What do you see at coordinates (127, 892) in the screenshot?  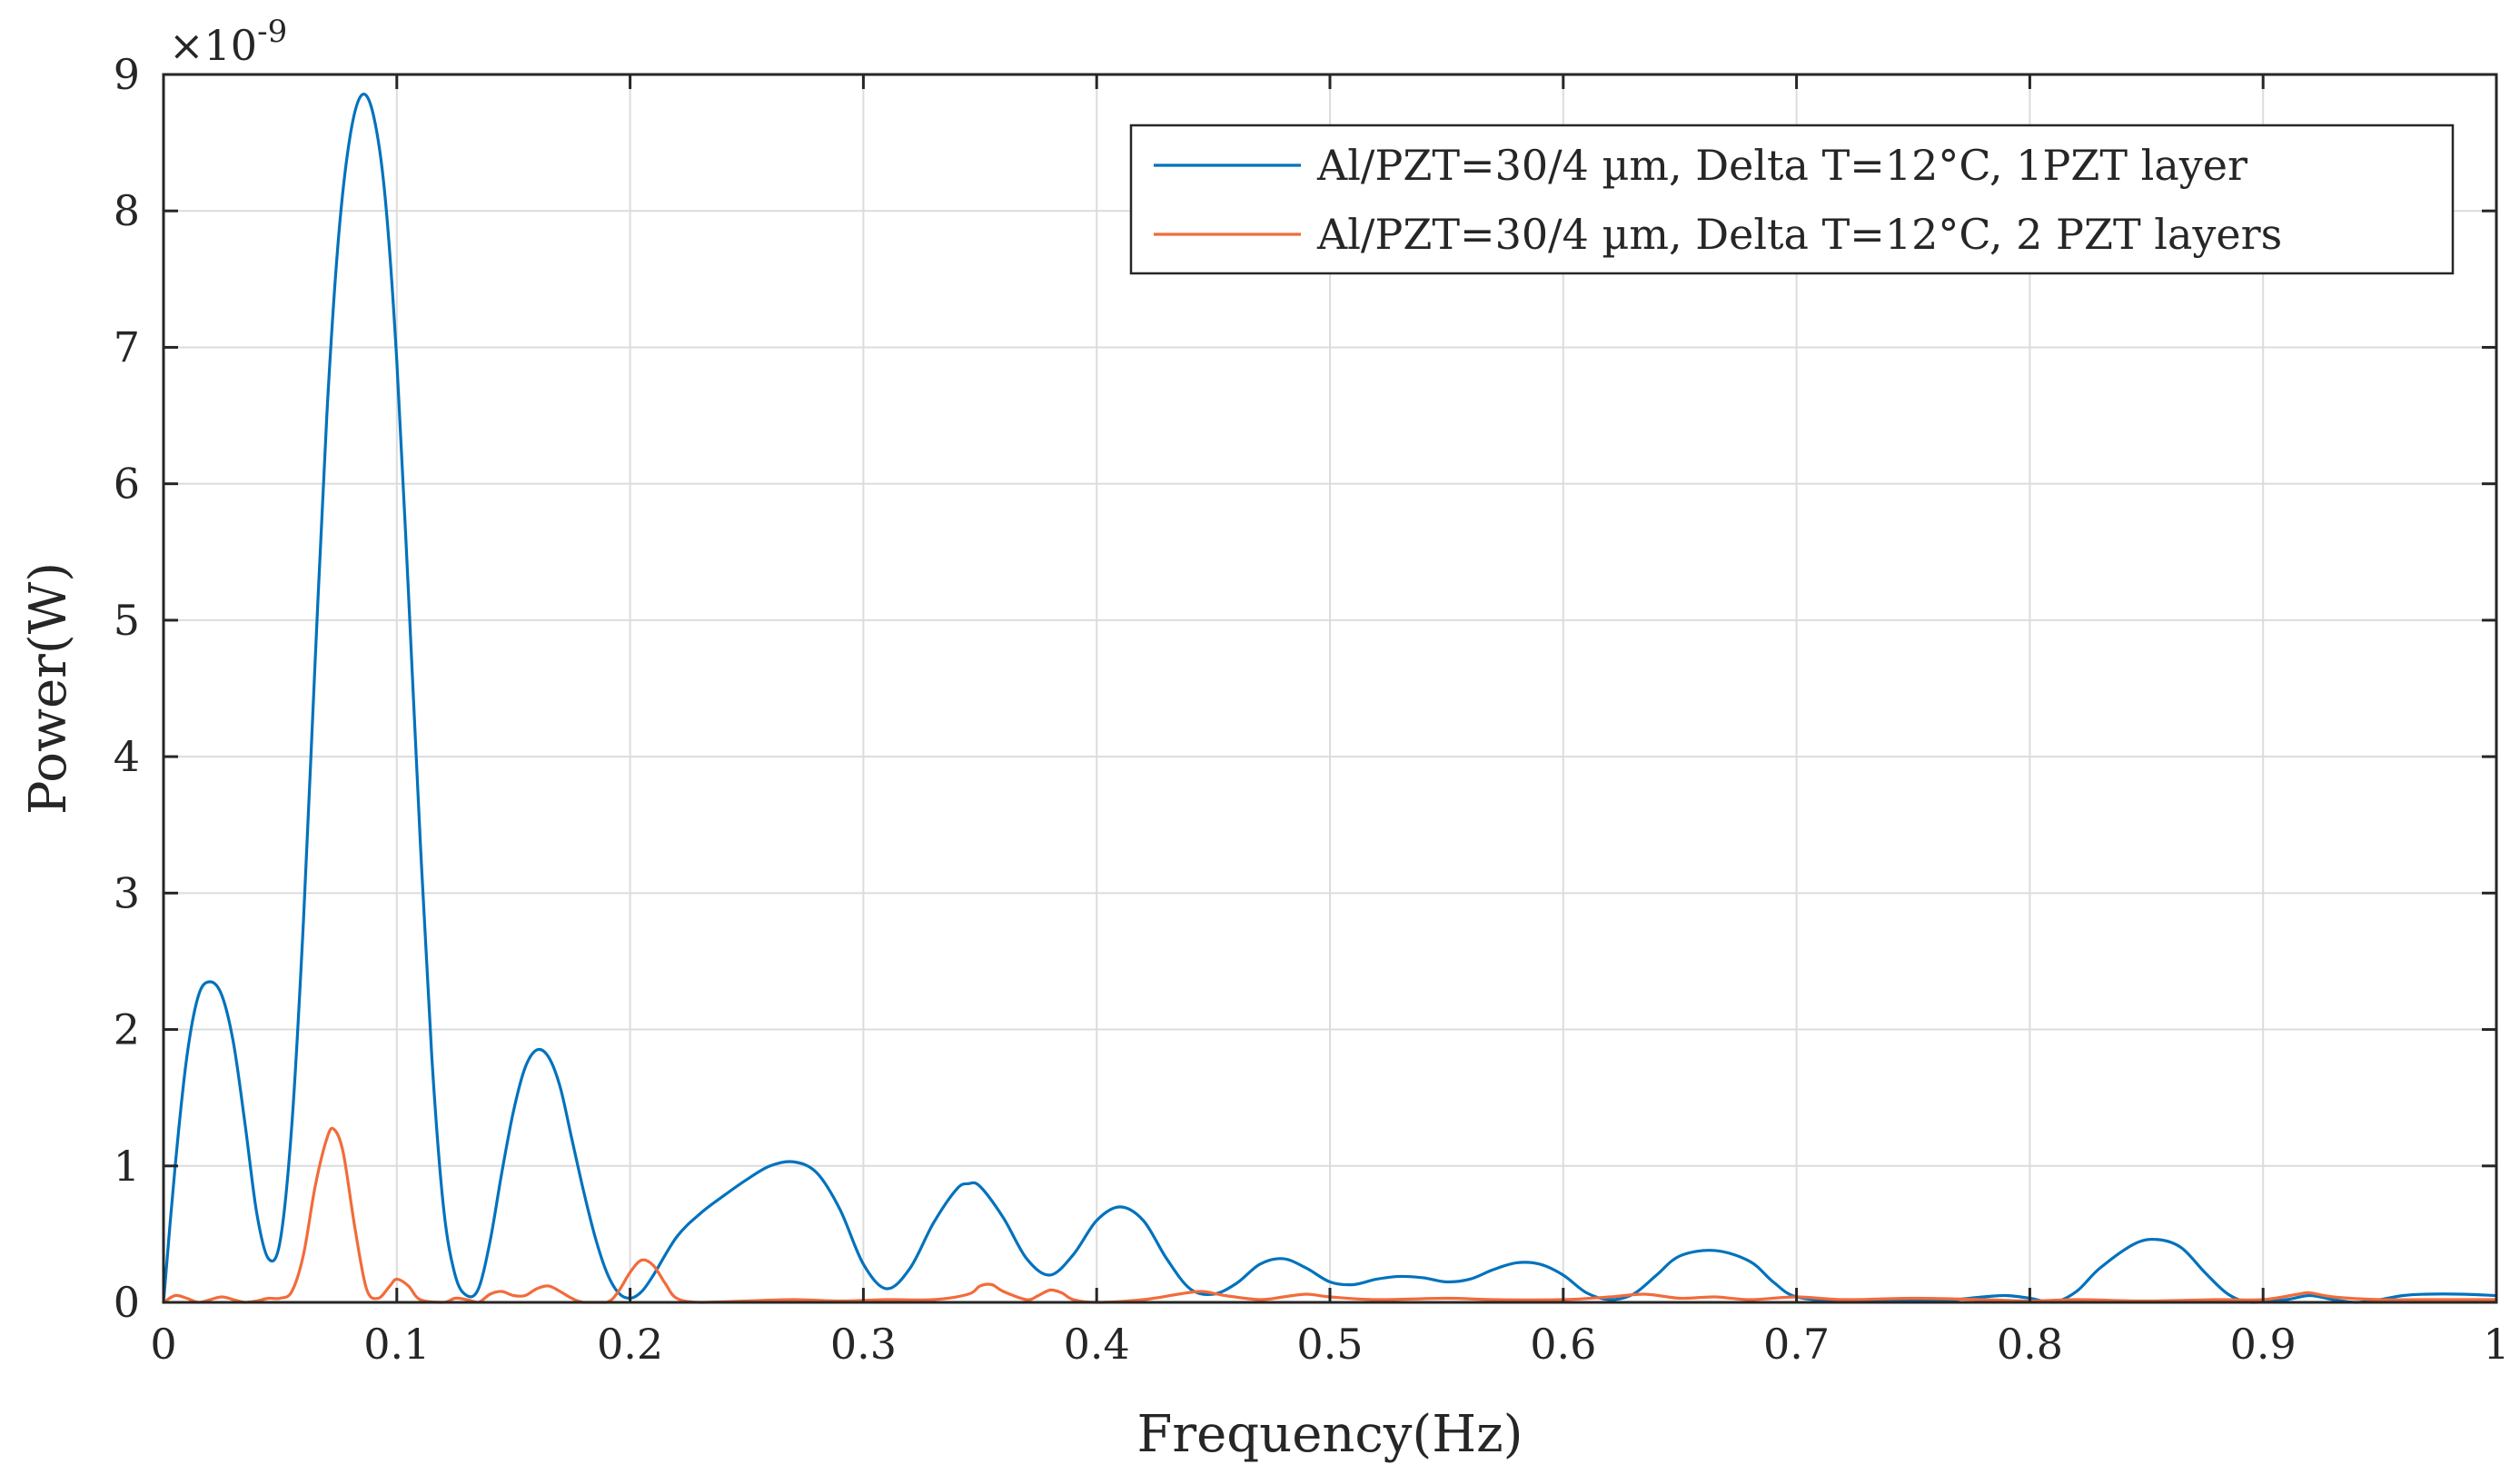 I see `y-tick-label: 3` at bounding box center [127, 892].